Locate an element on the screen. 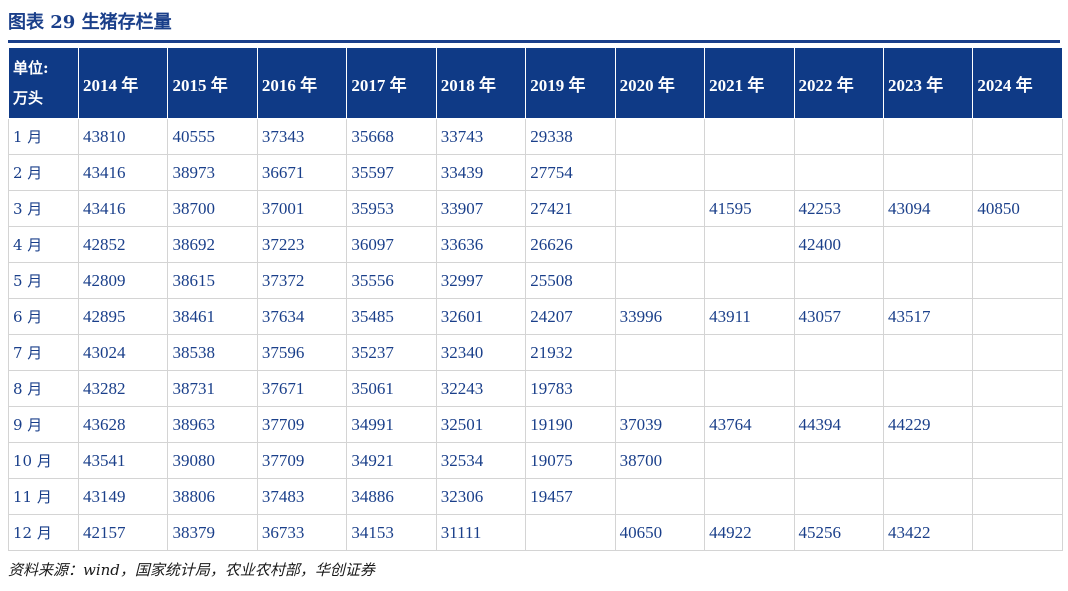  value-cell: 38461 is located at coordinates (212, 316).